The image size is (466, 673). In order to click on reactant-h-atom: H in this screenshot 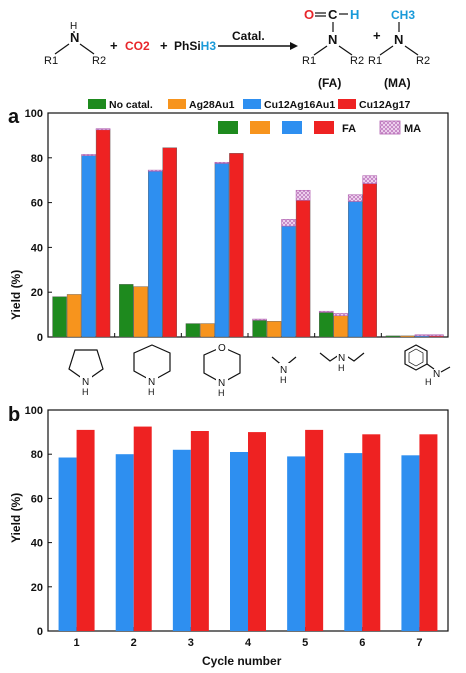, I will do `click(73, 26)`.